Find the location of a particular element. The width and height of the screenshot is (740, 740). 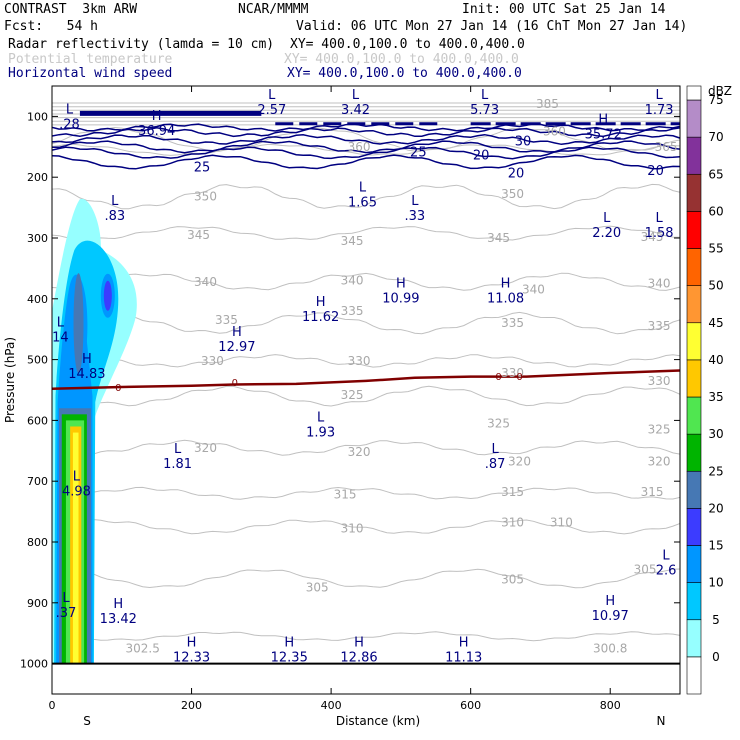

extremum-value: 14 is located at coordinates (60, 337).